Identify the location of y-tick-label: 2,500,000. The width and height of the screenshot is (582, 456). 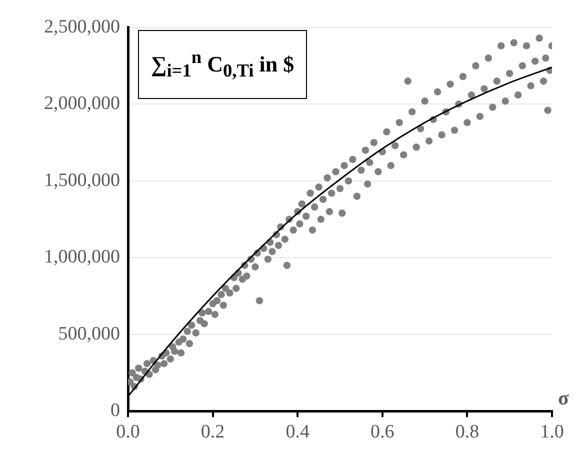
(82, 27).